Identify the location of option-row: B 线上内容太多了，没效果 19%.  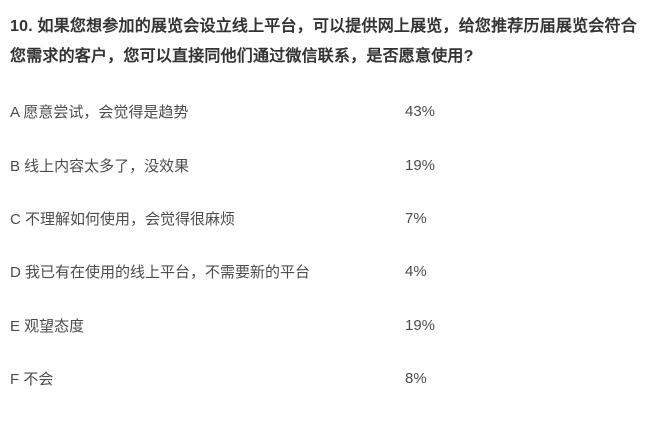
(325, 164).